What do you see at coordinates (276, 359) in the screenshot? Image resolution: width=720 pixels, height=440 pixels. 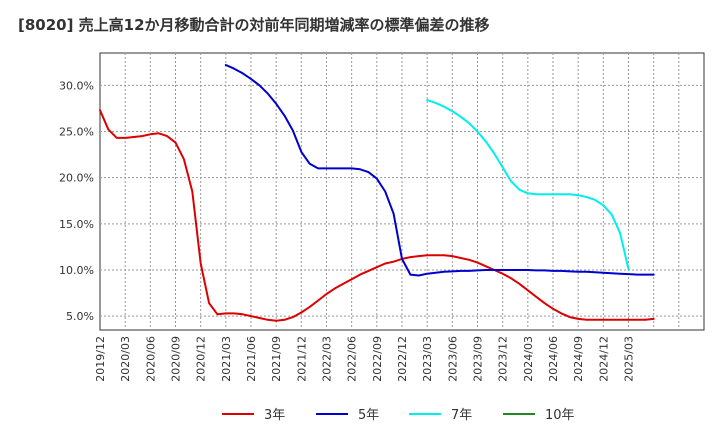 I see `x-tick-label: 2021/09` at bounding box center [276, 359].